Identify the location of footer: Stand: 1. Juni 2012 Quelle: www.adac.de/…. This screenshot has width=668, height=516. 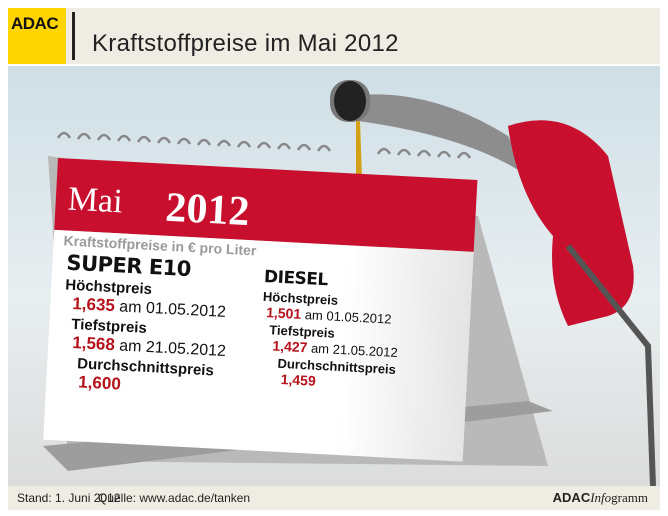
(334, 498).